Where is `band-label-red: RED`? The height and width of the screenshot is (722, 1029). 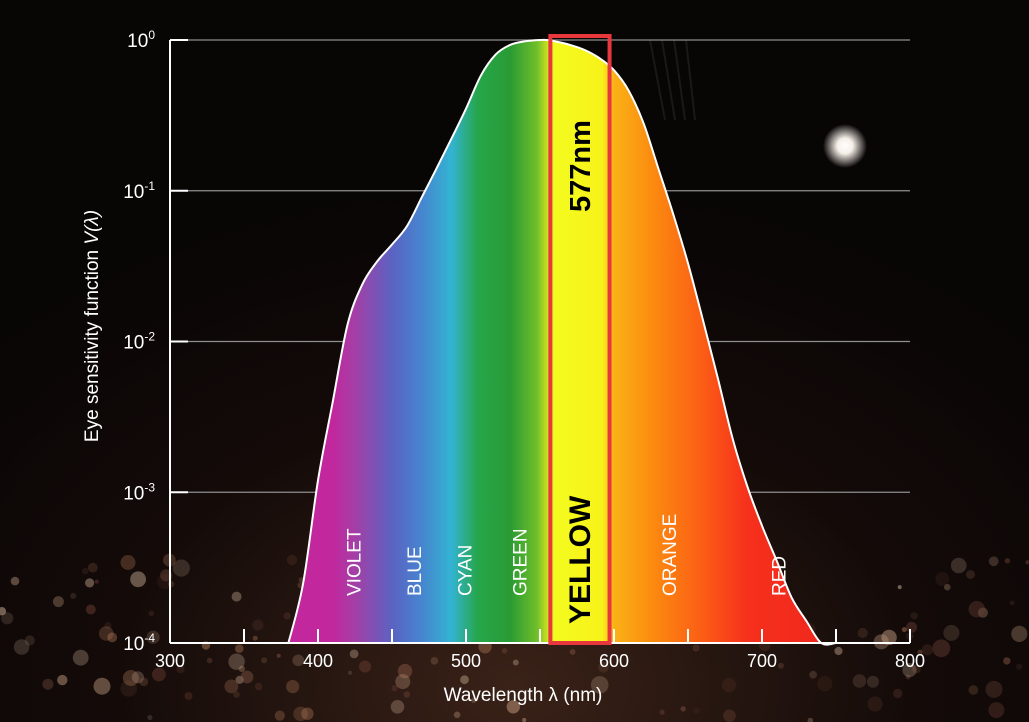 band-label-red: RED is located at coordinates (779, 576).